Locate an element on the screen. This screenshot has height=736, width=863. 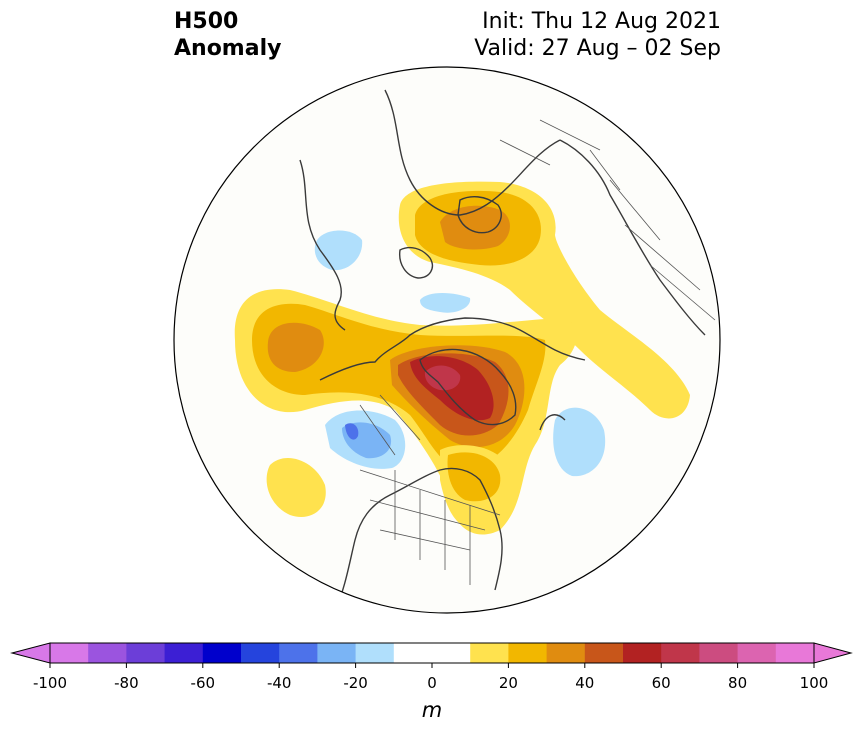
colorbar-tick-label: 0 is located at coordinates (432, 683).